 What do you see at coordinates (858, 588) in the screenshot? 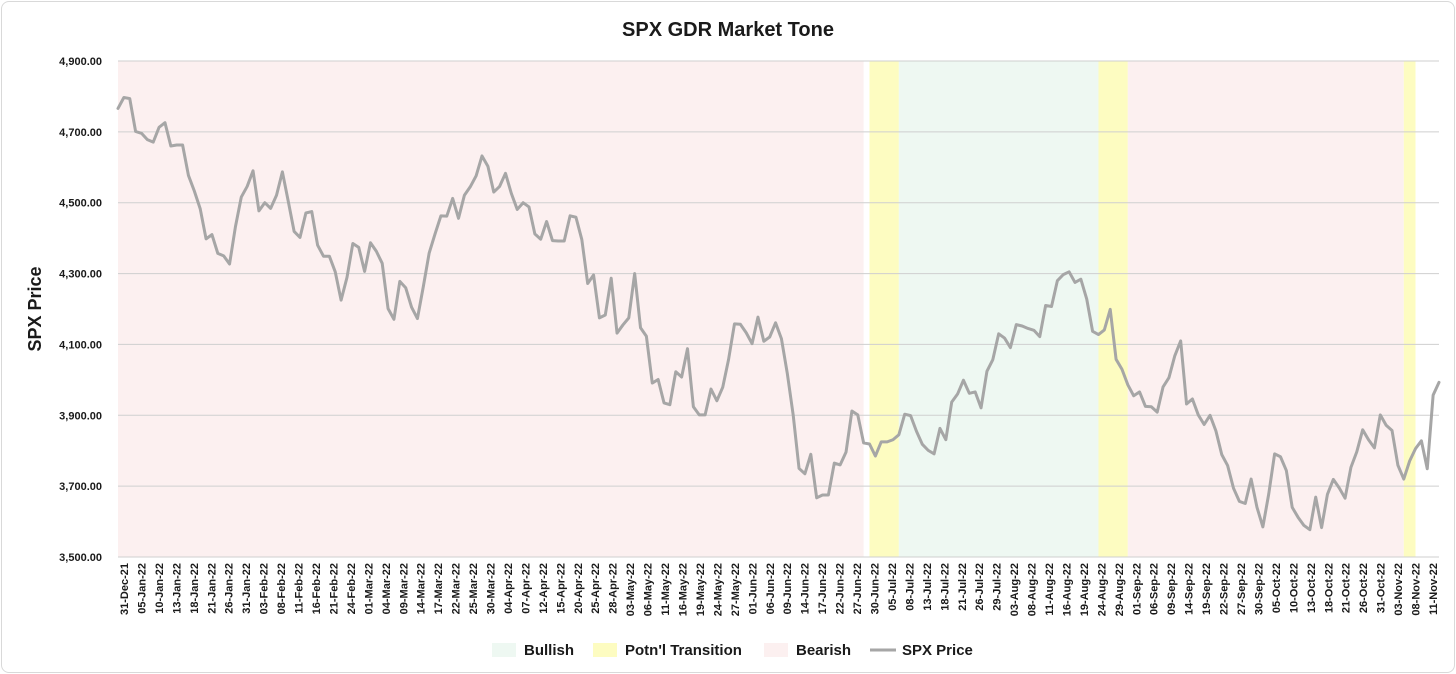
I see `x-tick-label: 27-Jun-22` at bounding box center [858, 588].